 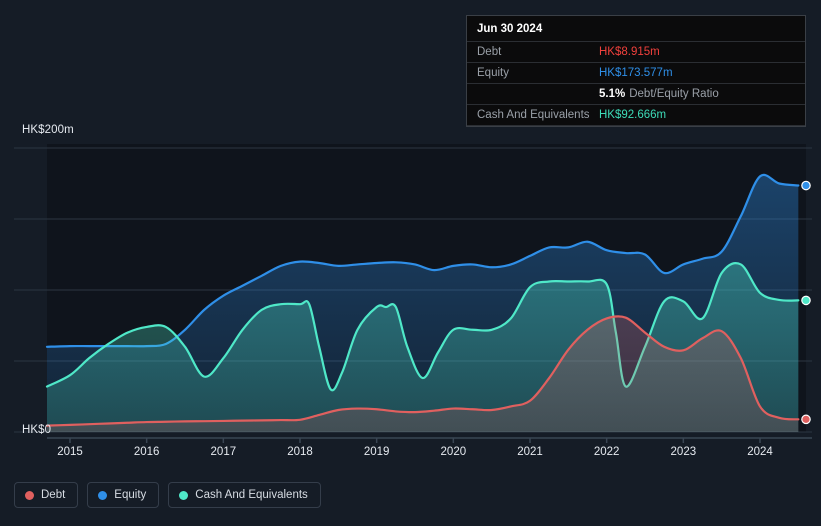 What do you see at coordinates (130, 495) in the screenshot?
I see `legend-label: Equity` at bounding box center [130, 495].